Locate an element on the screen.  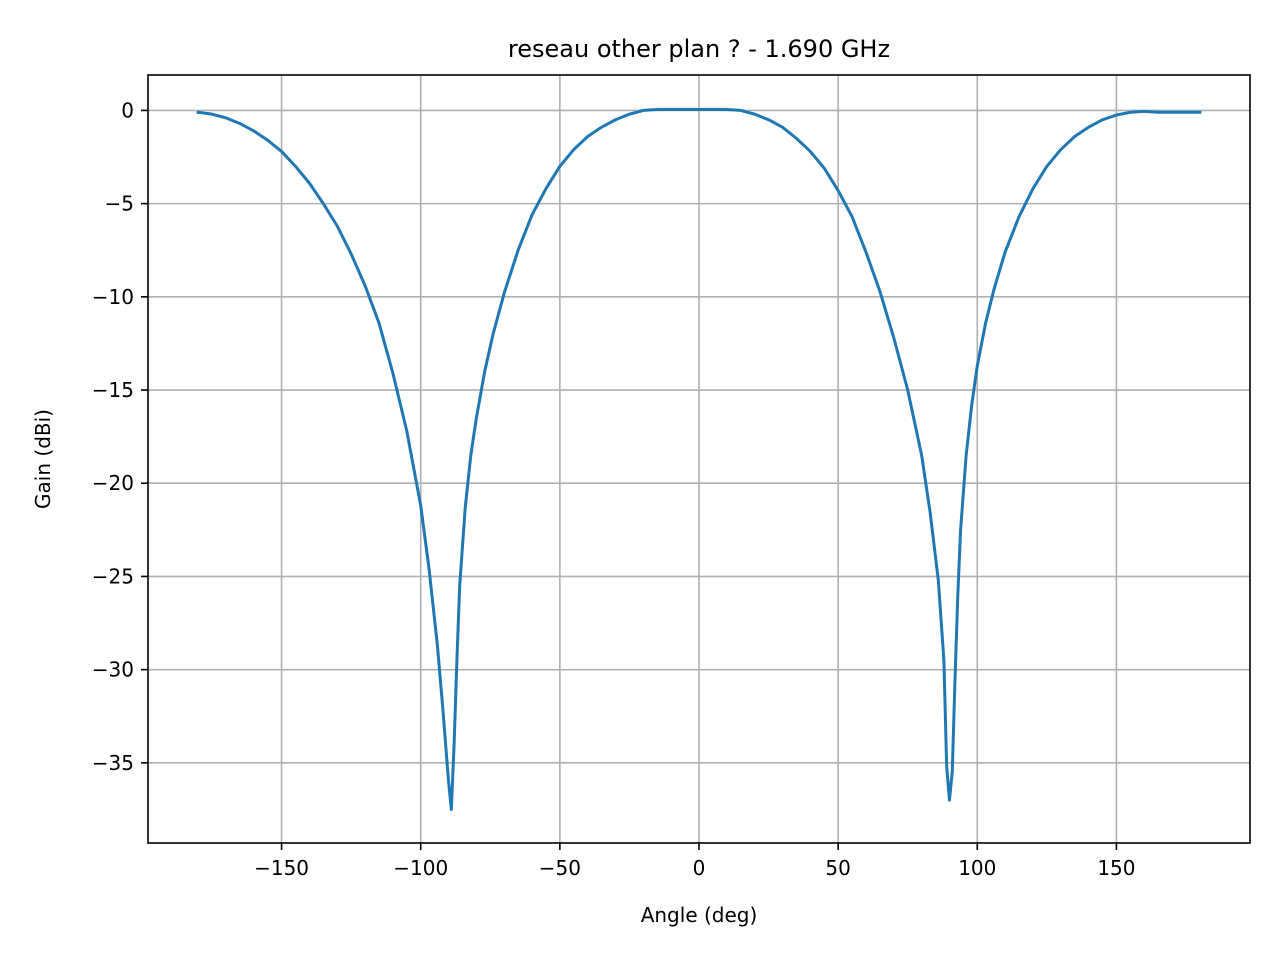
x-tick-label: 0 is located at coordinates (699, 868).